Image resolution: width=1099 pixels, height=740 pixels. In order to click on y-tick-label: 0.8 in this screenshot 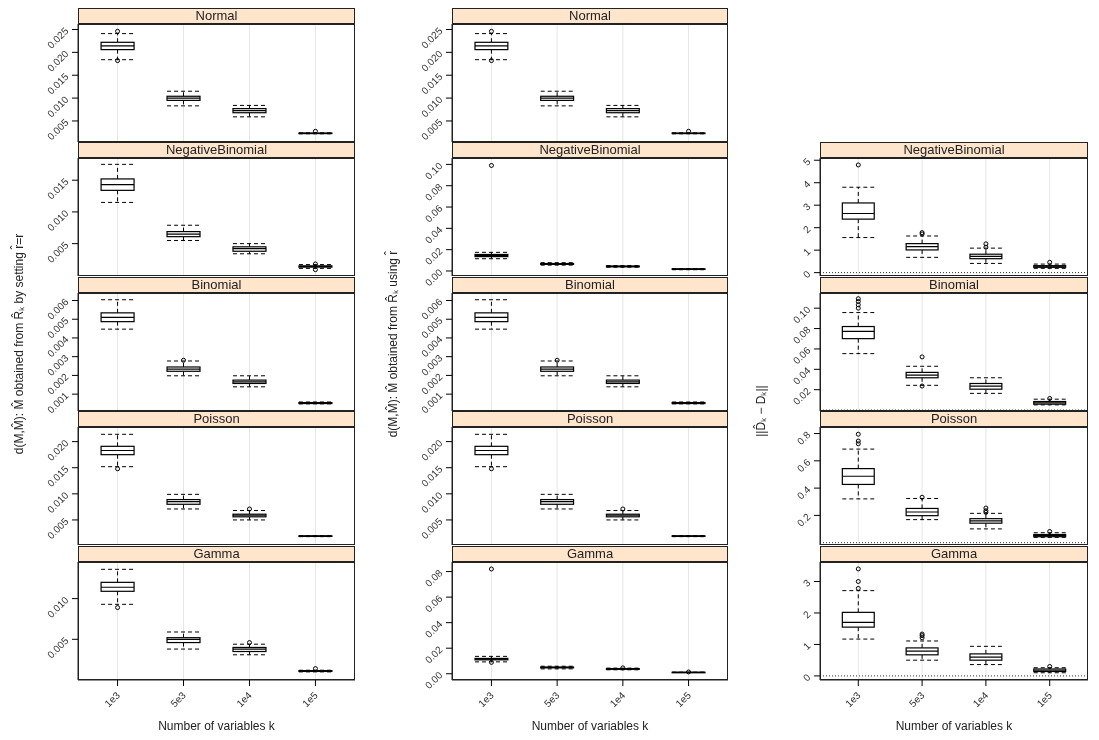, I will do `click(803, 438)`.